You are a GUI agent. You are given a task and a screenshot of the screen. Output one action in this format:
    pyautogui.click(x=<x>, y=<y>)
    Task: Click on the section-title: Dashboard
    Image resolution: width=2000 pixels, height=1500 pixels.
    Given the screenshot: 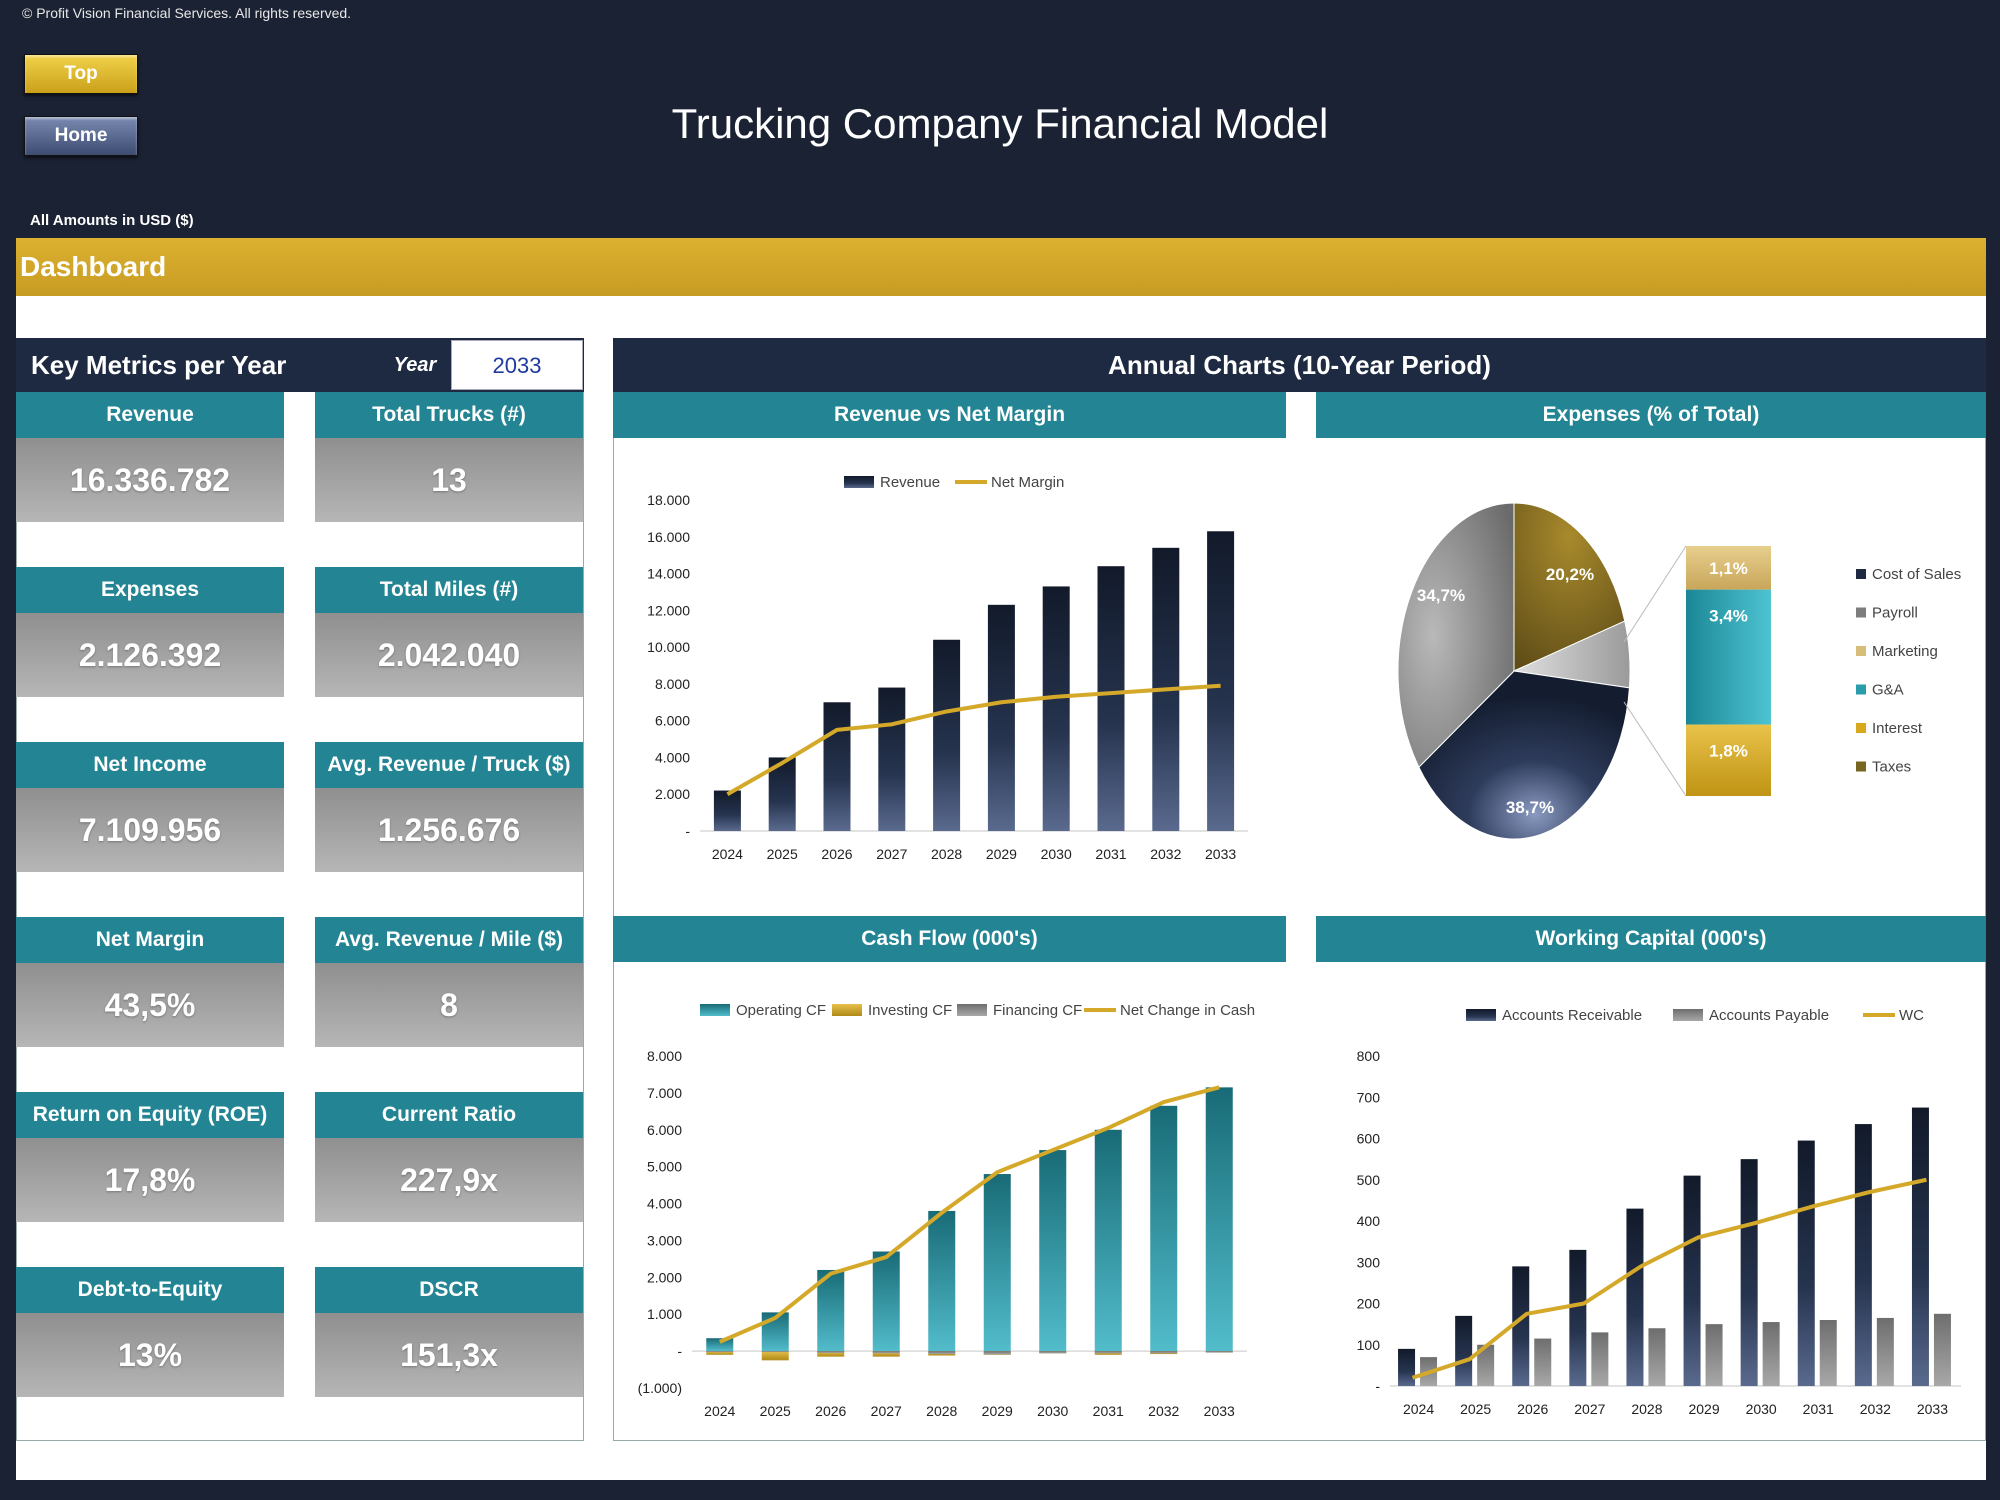 What is the action you would take?
    pyautogui.click(x=1001, y=267)
    